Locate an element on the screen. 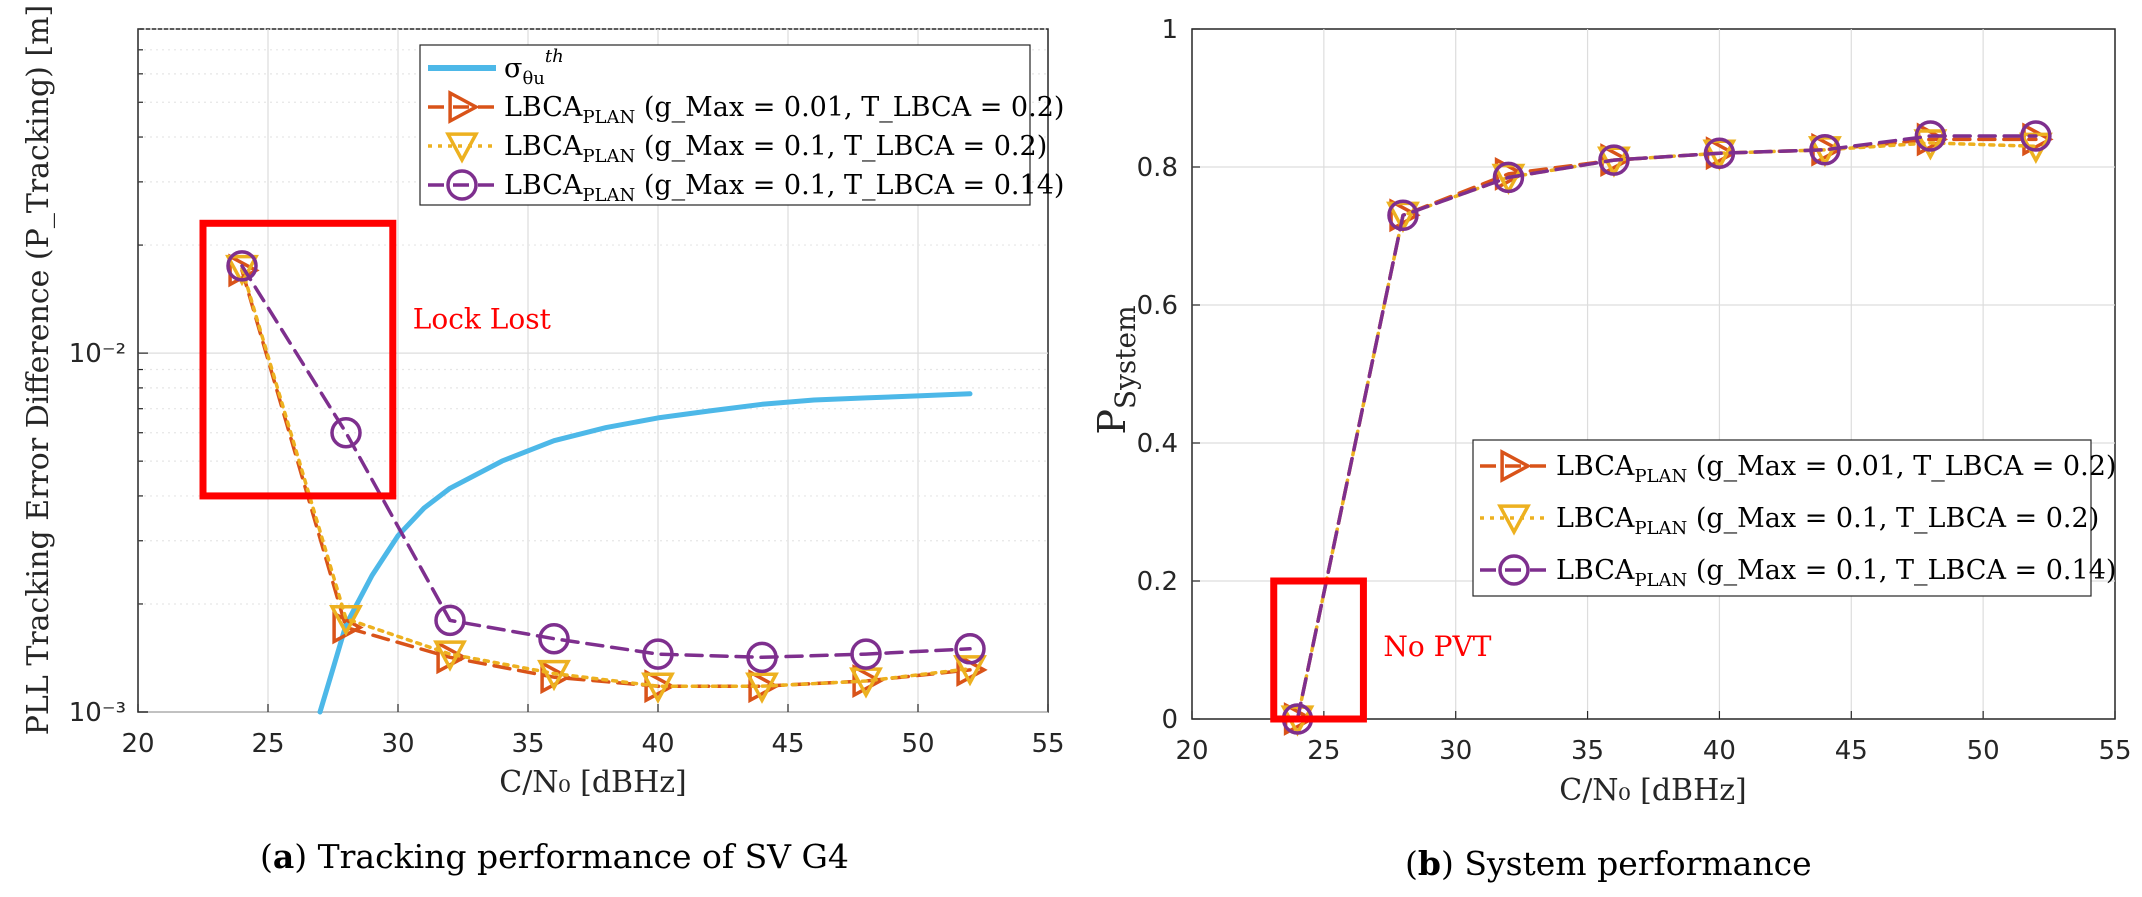  y-tick-label: 0 is located at coordinates (1169, 720).